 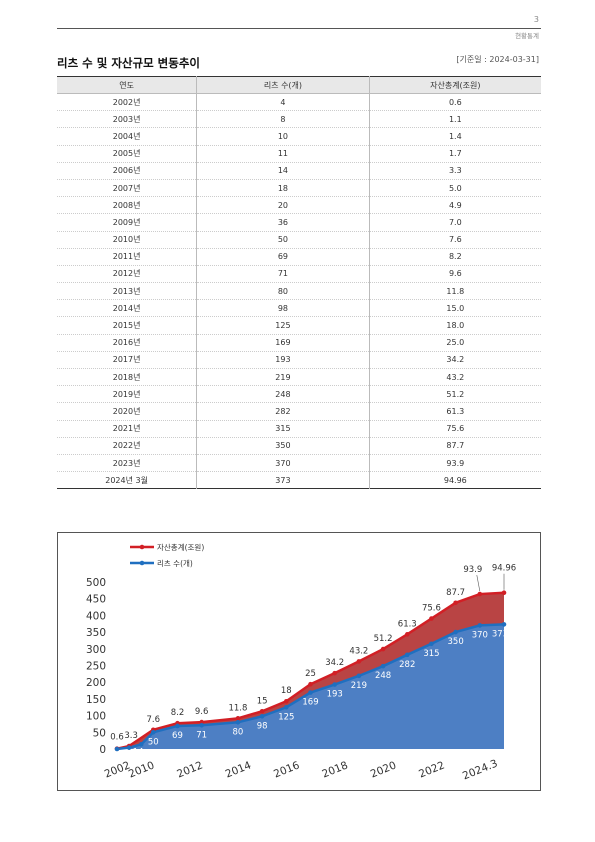 What do you see at coordinates (127, 291) in the screenshot?
I see `year-cell: 2013년` at bounding box center [127, 291].